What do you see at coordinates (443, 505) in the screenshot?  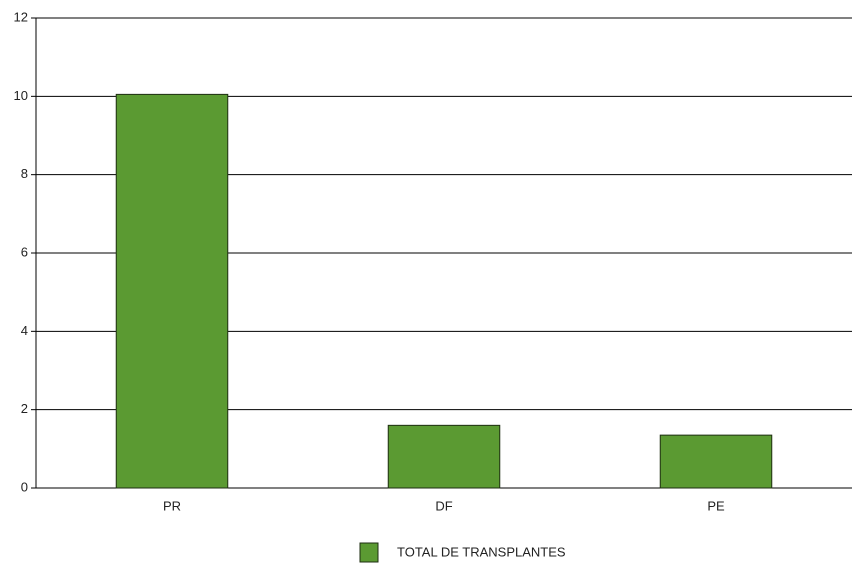 I see `x-tick-label: DF` at bounding box center [443, 505].